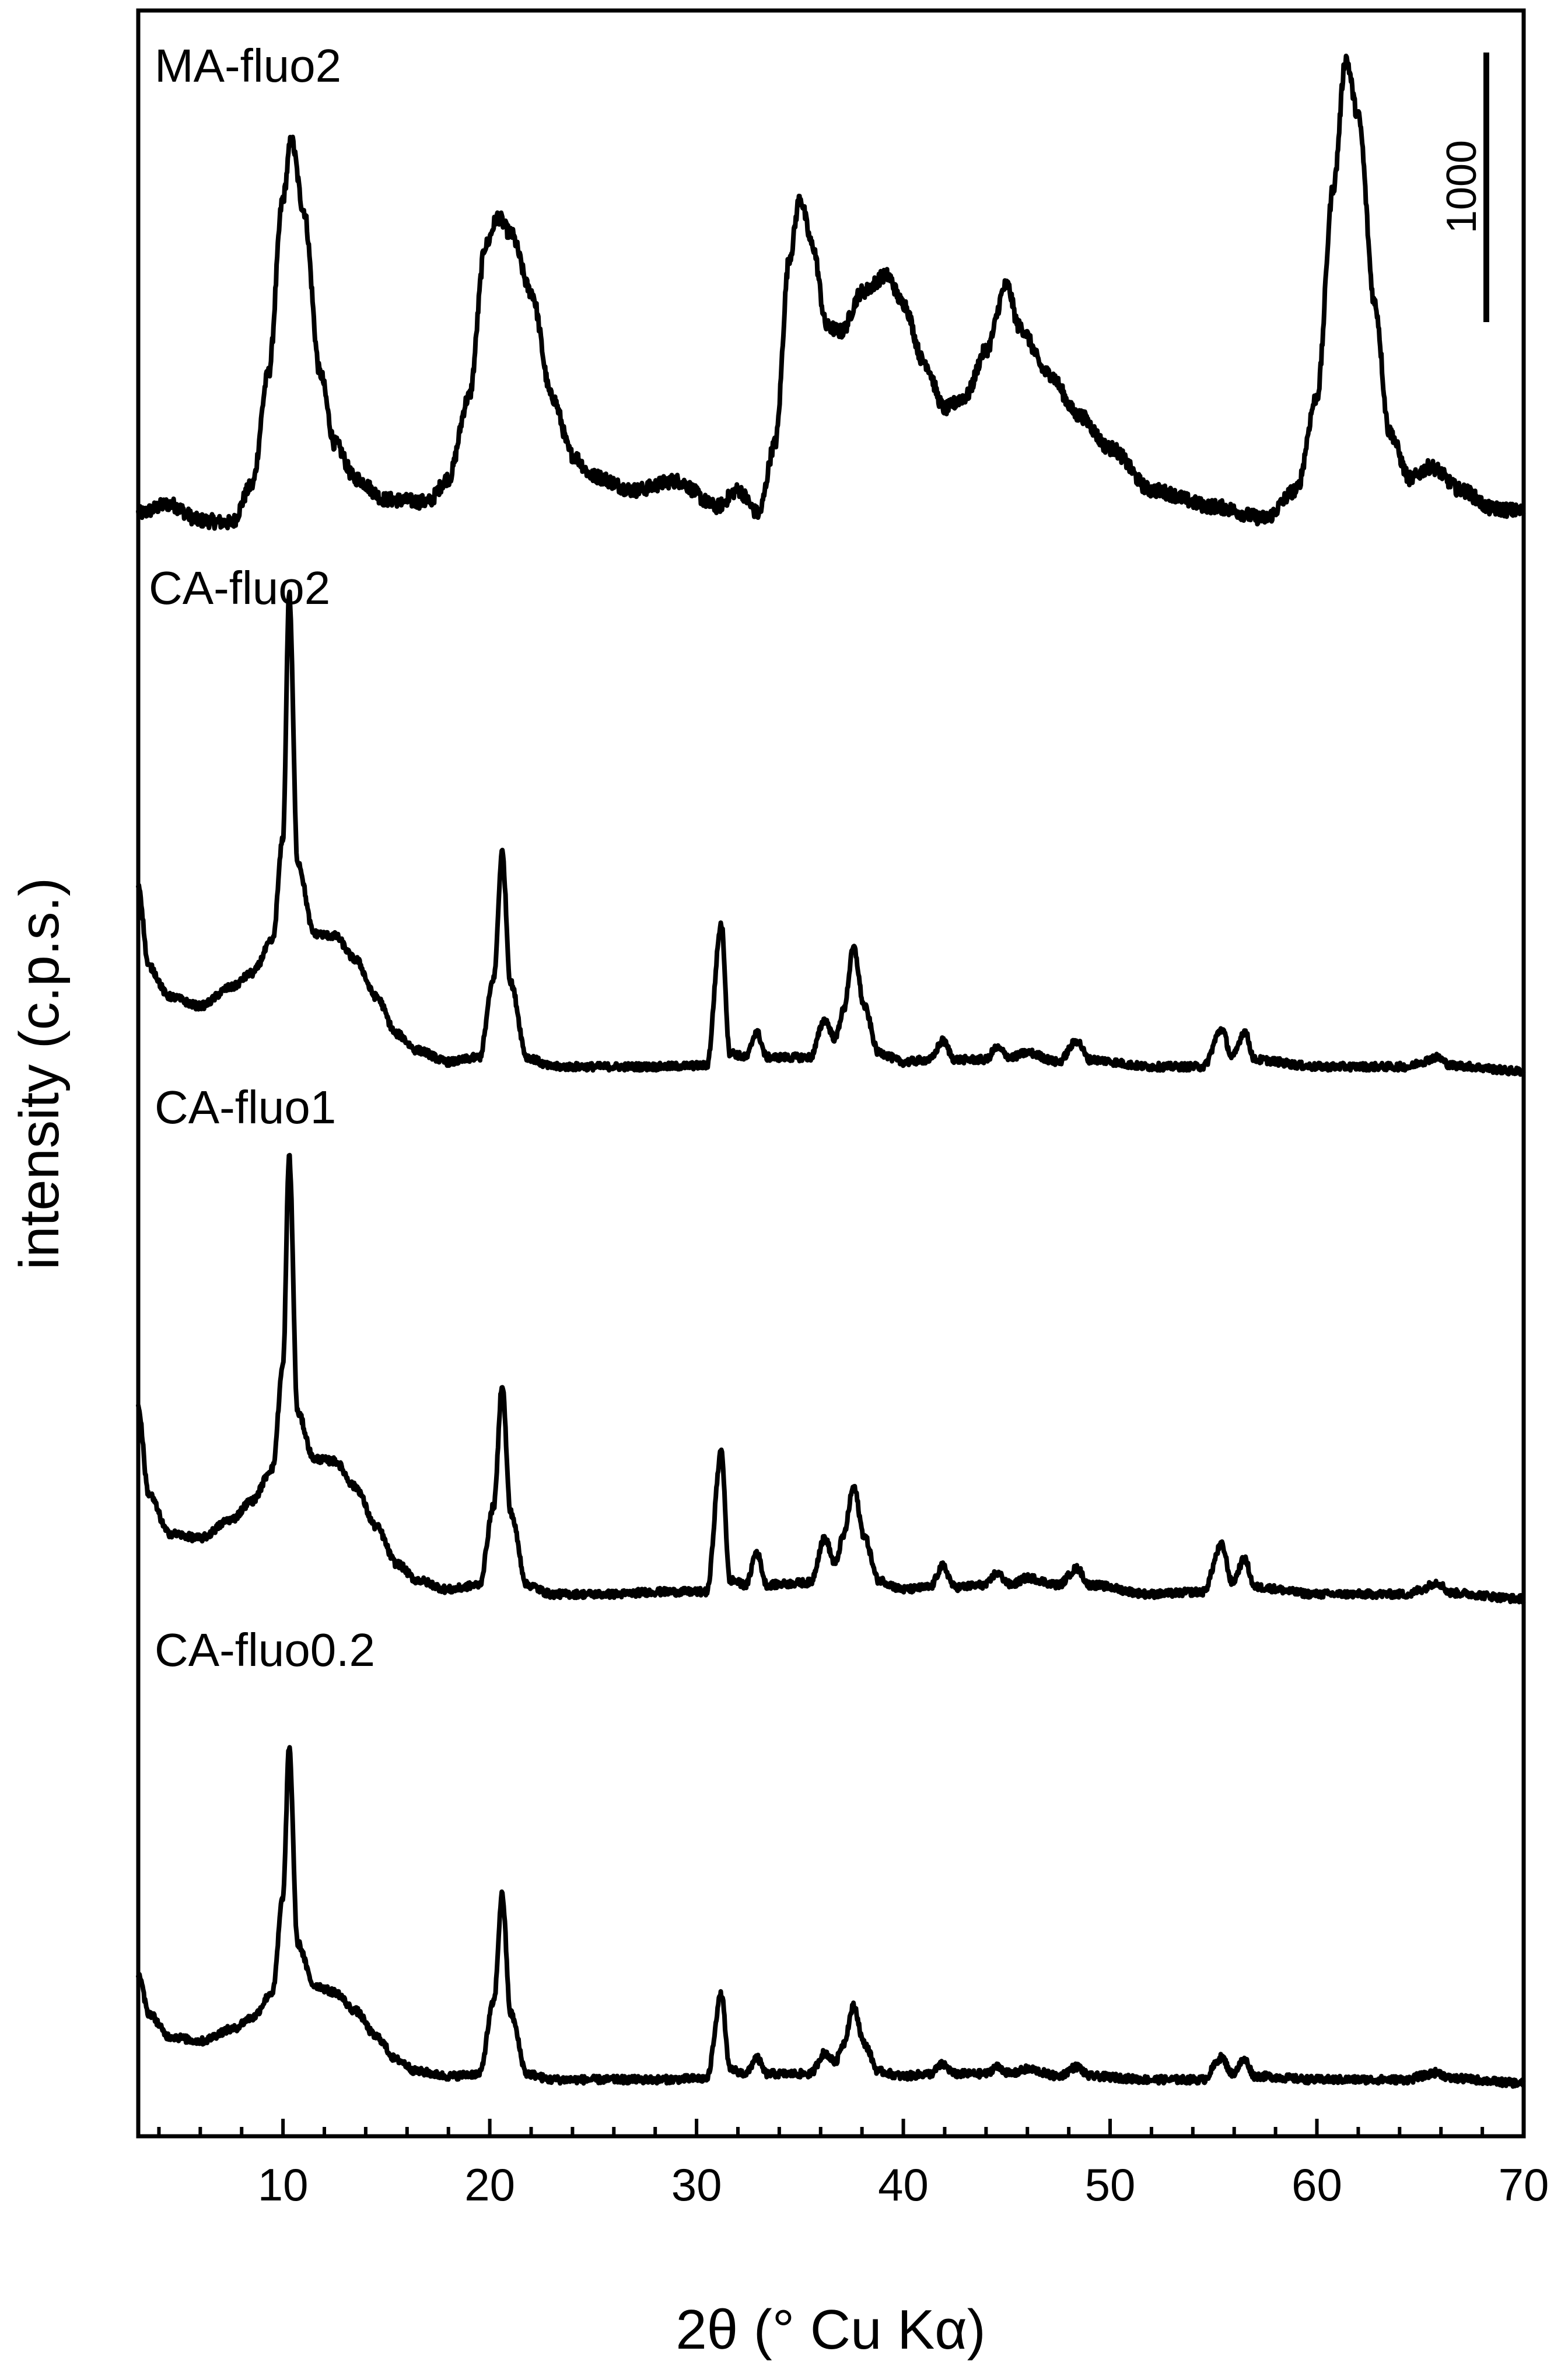  What do you see at coordinates (239, 588) in the screenshot?
I see `series-label-CA-fluo2: CA-fluo2` at bounding box center [239, 588].